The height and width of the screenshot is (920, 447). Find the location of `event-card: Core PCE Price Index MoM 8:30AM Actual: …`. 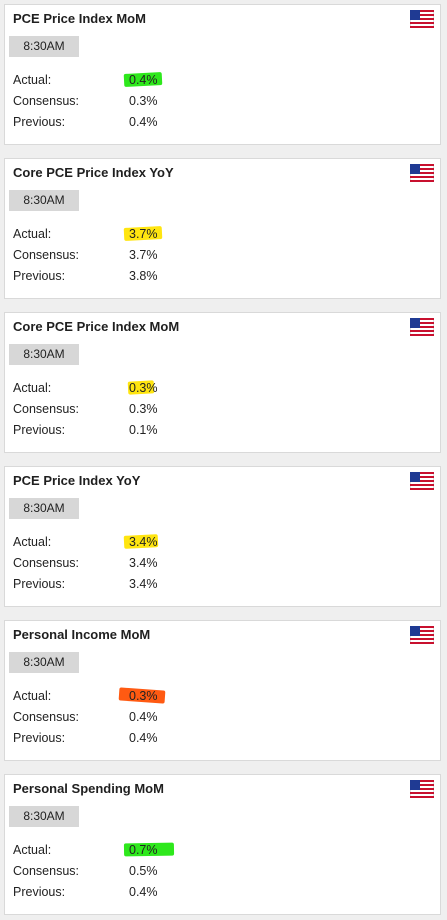

event-card: Core PCE Price Index MoM 8:30AM Actual: … is located at coordinates (222, 382).